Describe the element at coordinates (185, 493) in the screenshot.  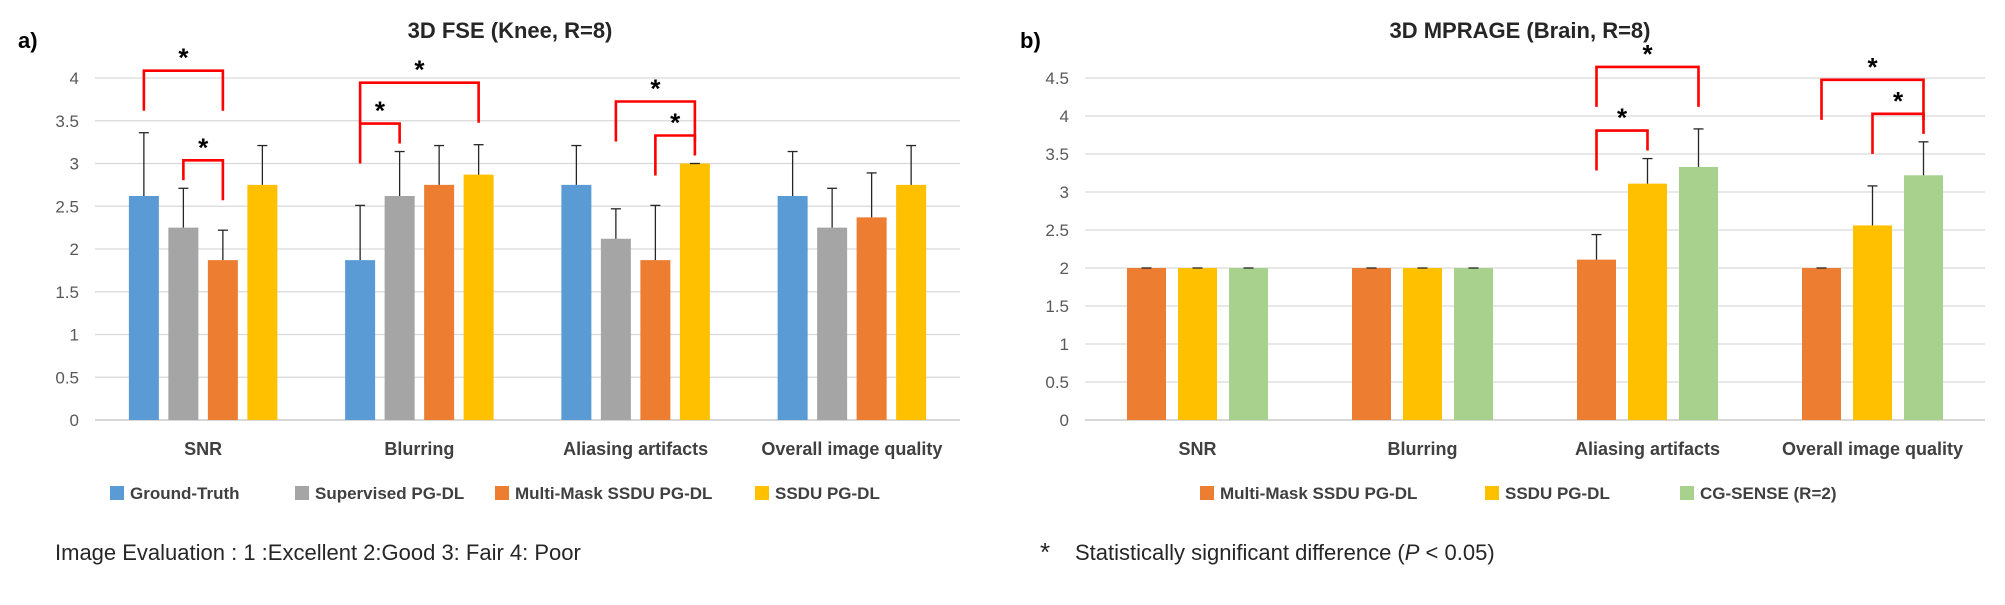
I see `legend-label: Ground-Truth` at that location.